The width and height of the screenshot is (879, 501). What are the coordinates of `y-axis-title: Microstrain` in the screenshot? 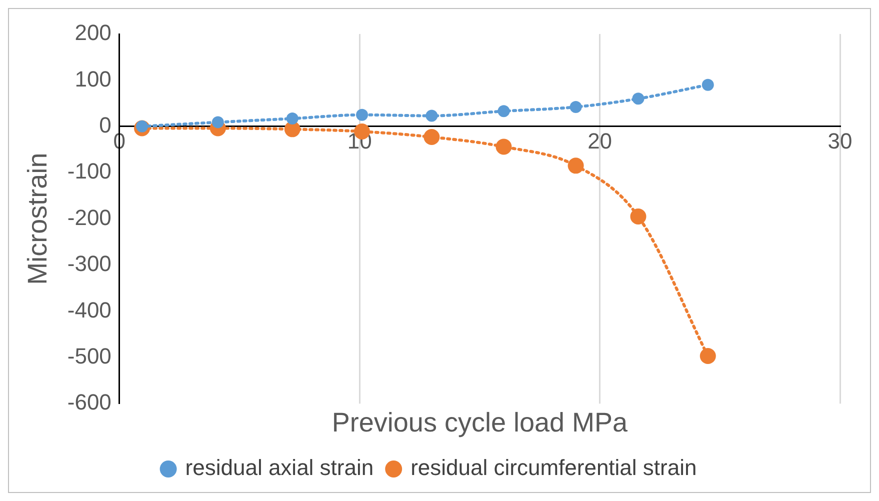 It's located at (37, 218).